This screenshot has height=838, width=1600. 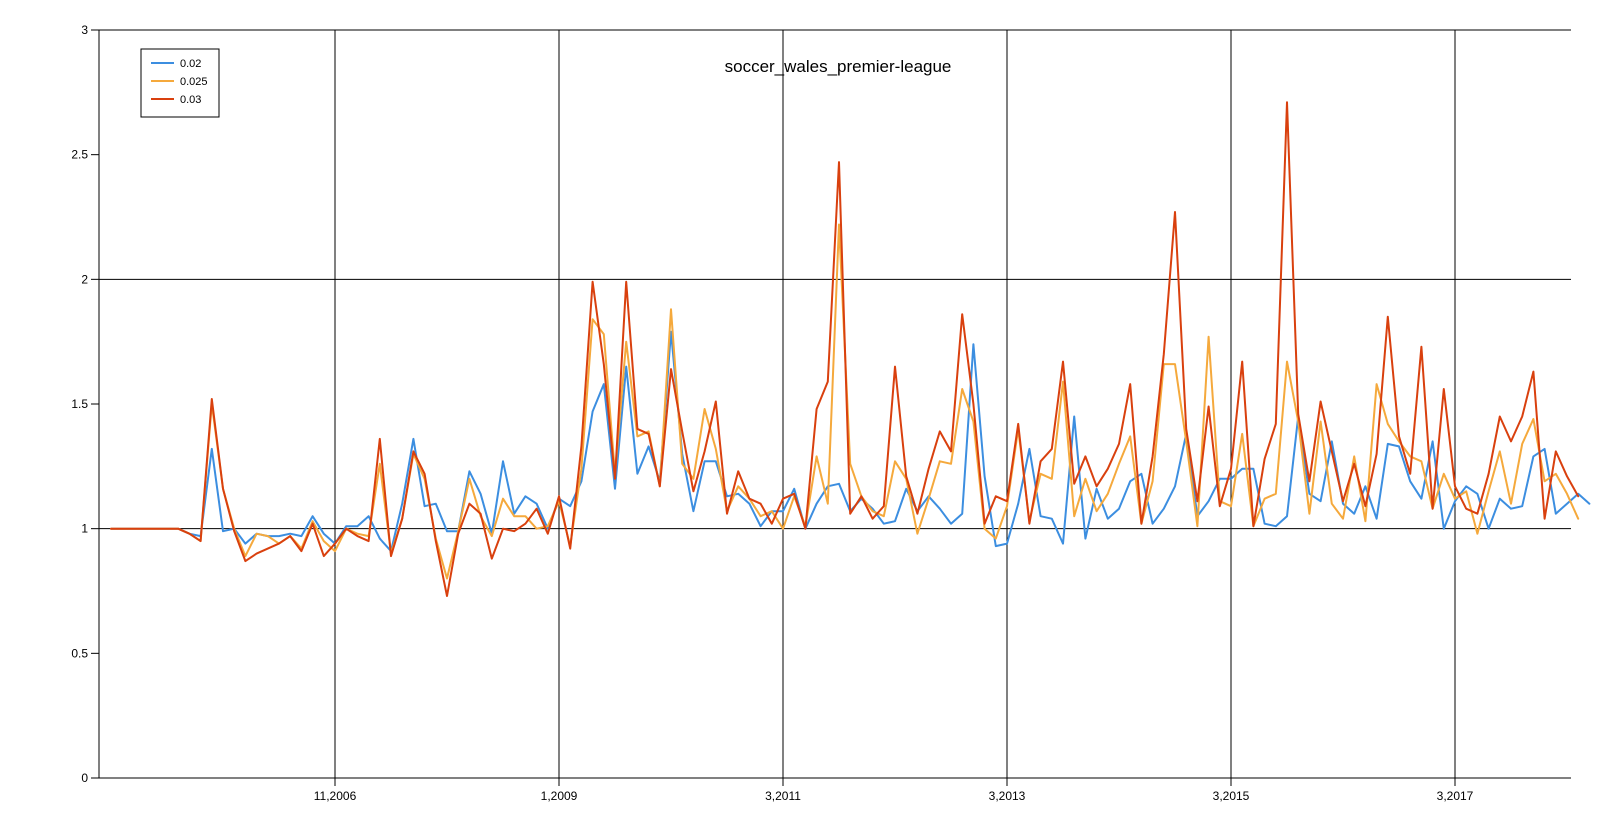 What do you see at coordinates (79, 155) in the screenshot?
I see `y-tick-label: 2.5` at bounding box center [79, 155].